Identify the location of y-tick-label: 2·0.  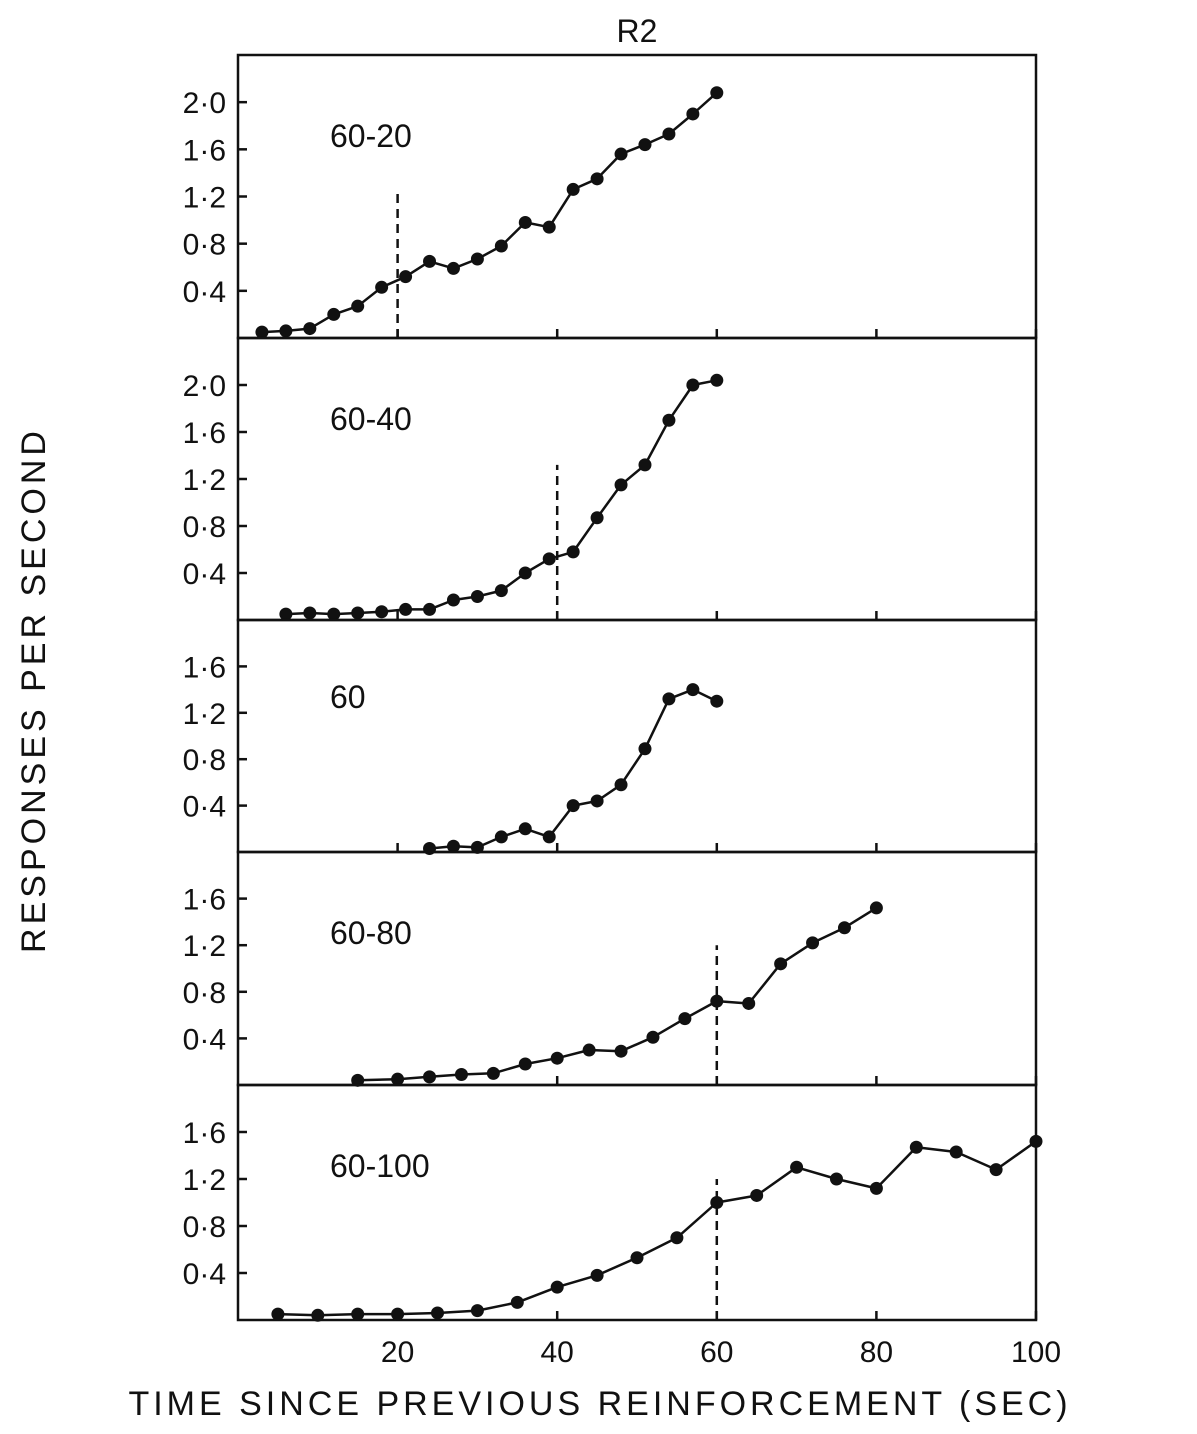
(204, 103).